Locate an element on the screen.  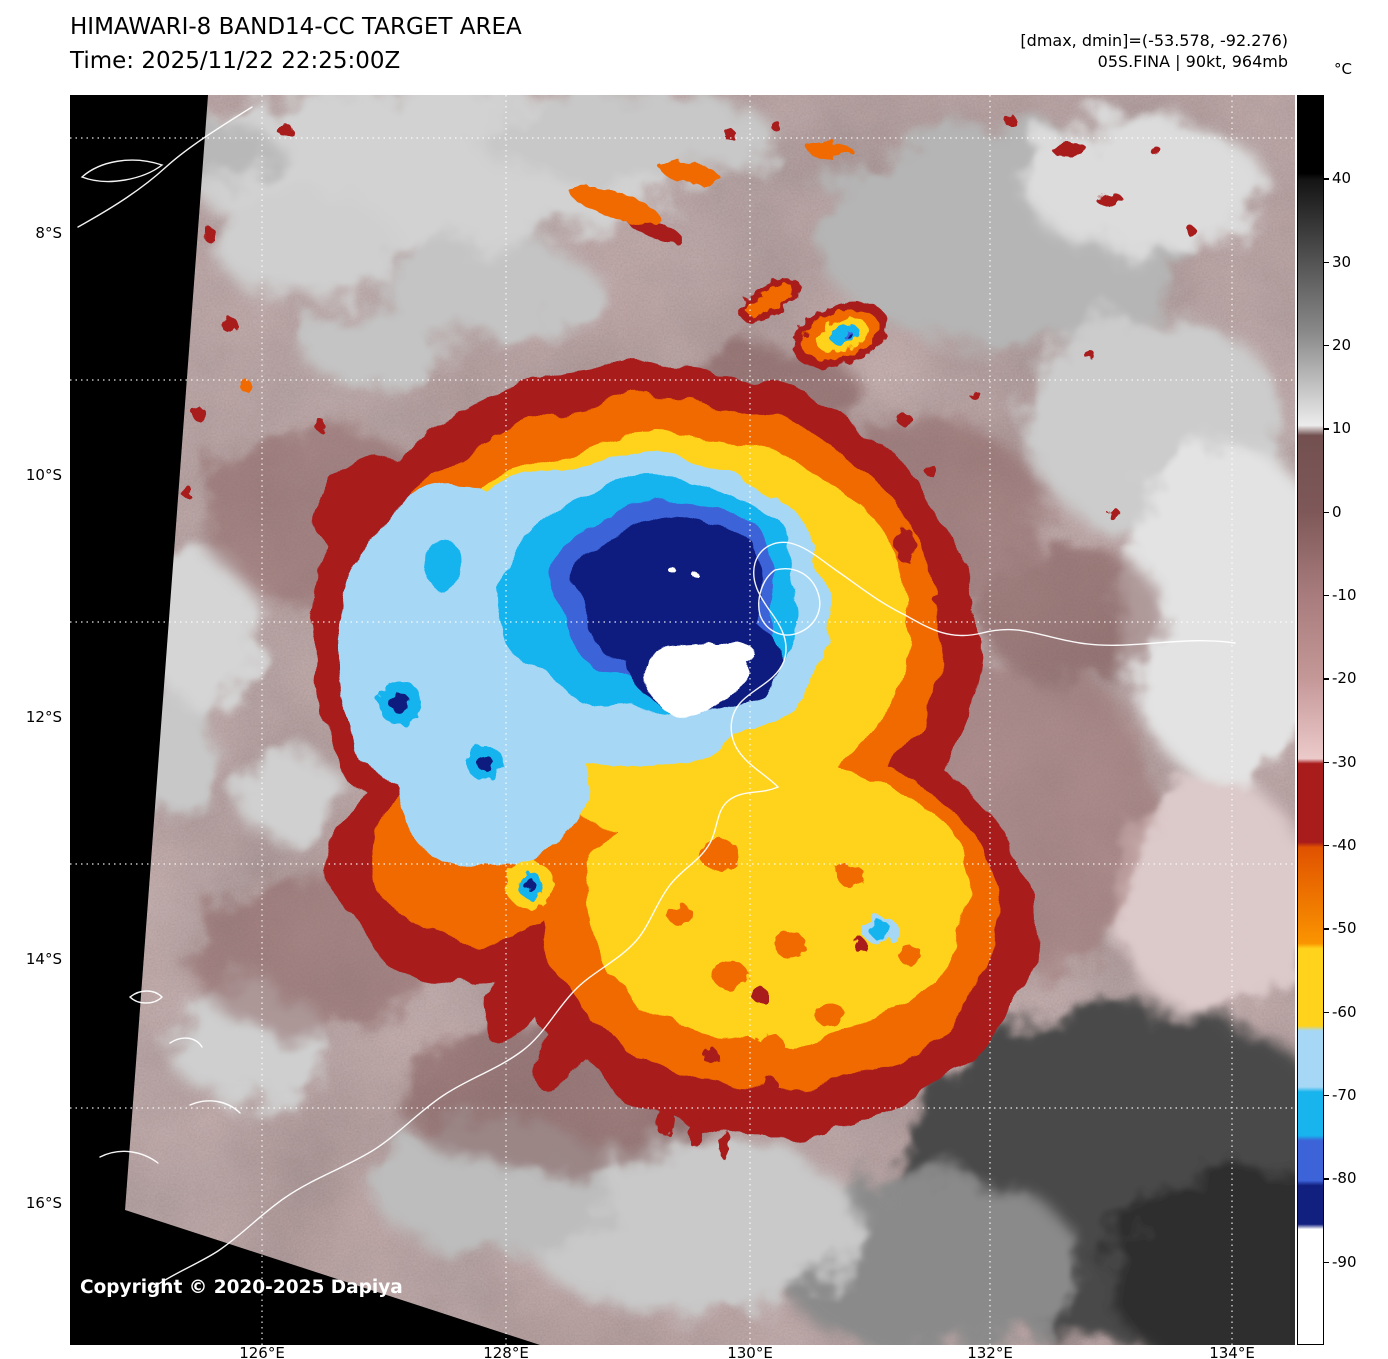
detached-cell is located at coordinates (814, 323).